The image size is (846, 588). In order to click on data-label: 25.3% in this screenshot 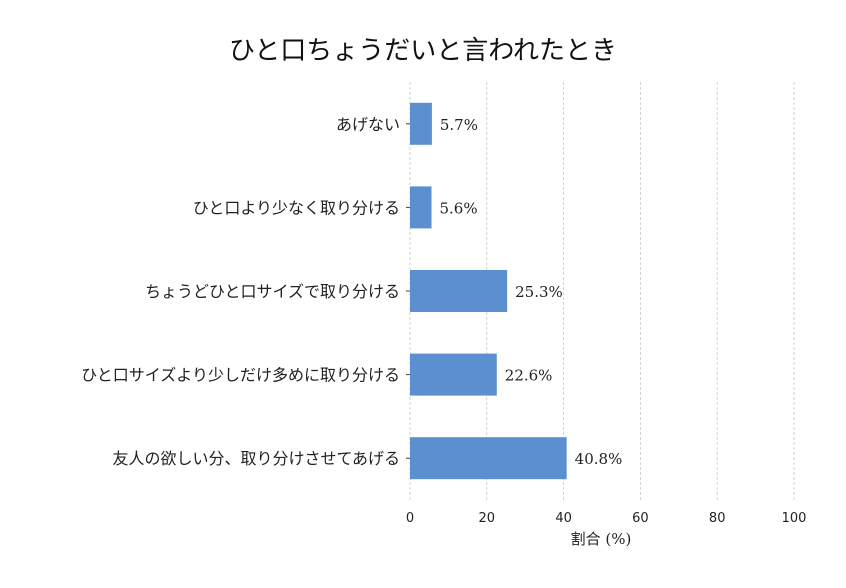, I will do `click(539, 292)`.